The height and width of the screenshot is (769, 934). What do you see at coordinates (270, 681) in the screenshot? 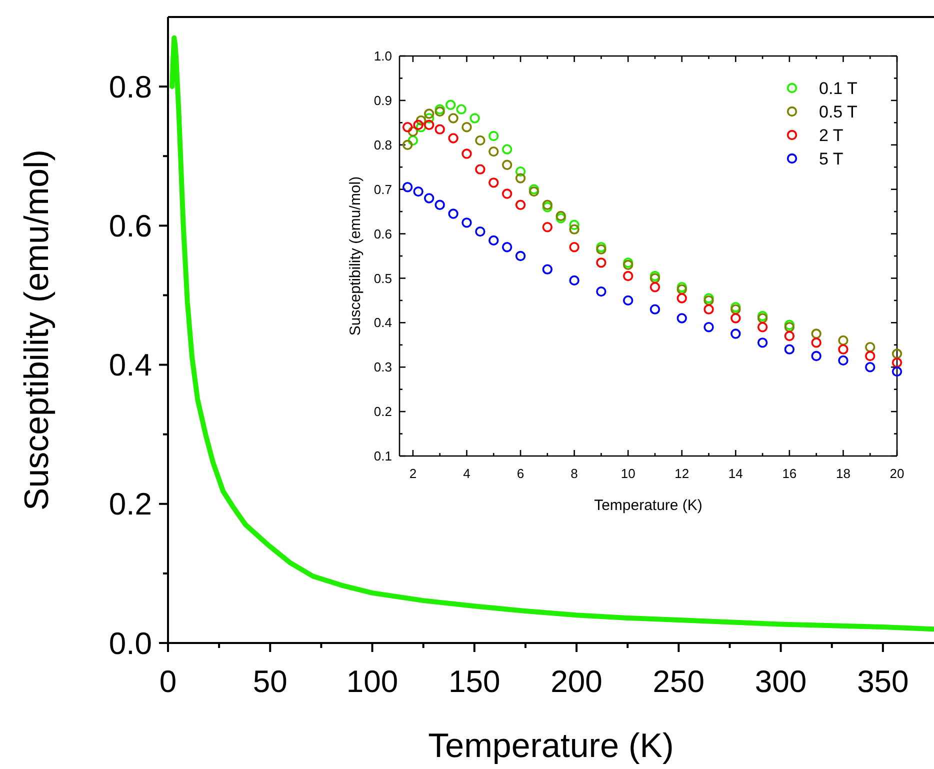
I see `x-tick-label: 50` at bounding box center [270, 681].